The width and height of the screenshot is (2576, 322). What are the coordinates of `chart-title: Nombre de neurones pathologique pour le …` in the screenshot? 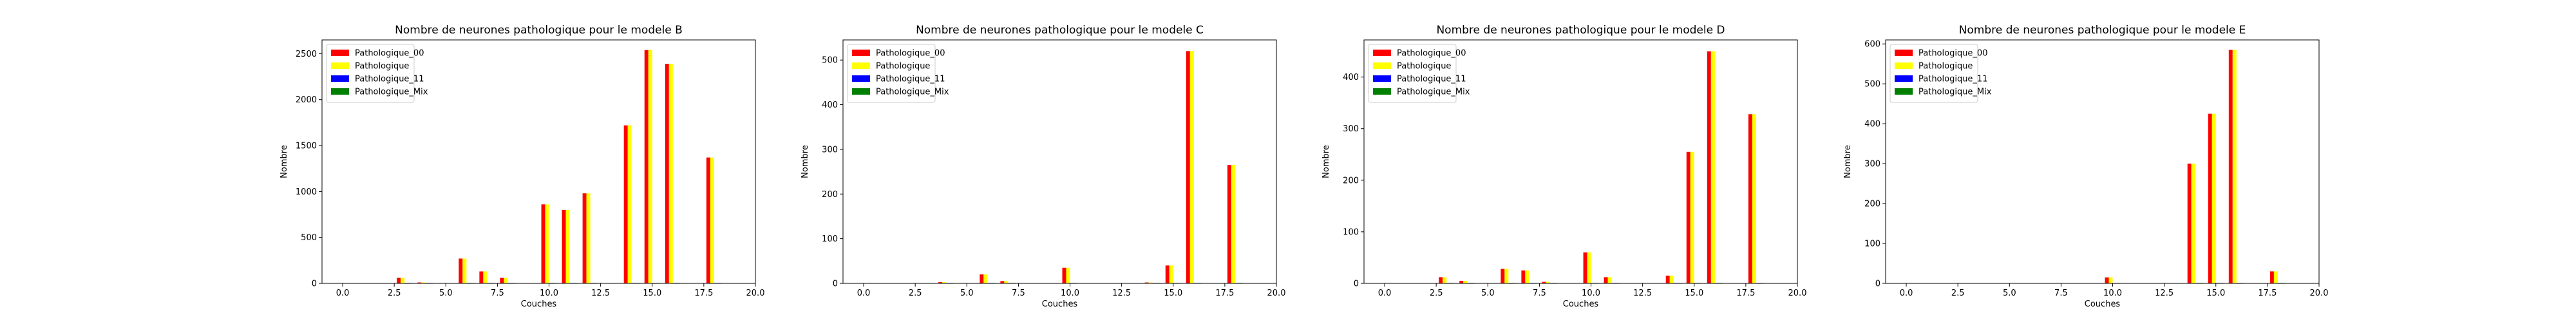 It's located at (2103, 30).